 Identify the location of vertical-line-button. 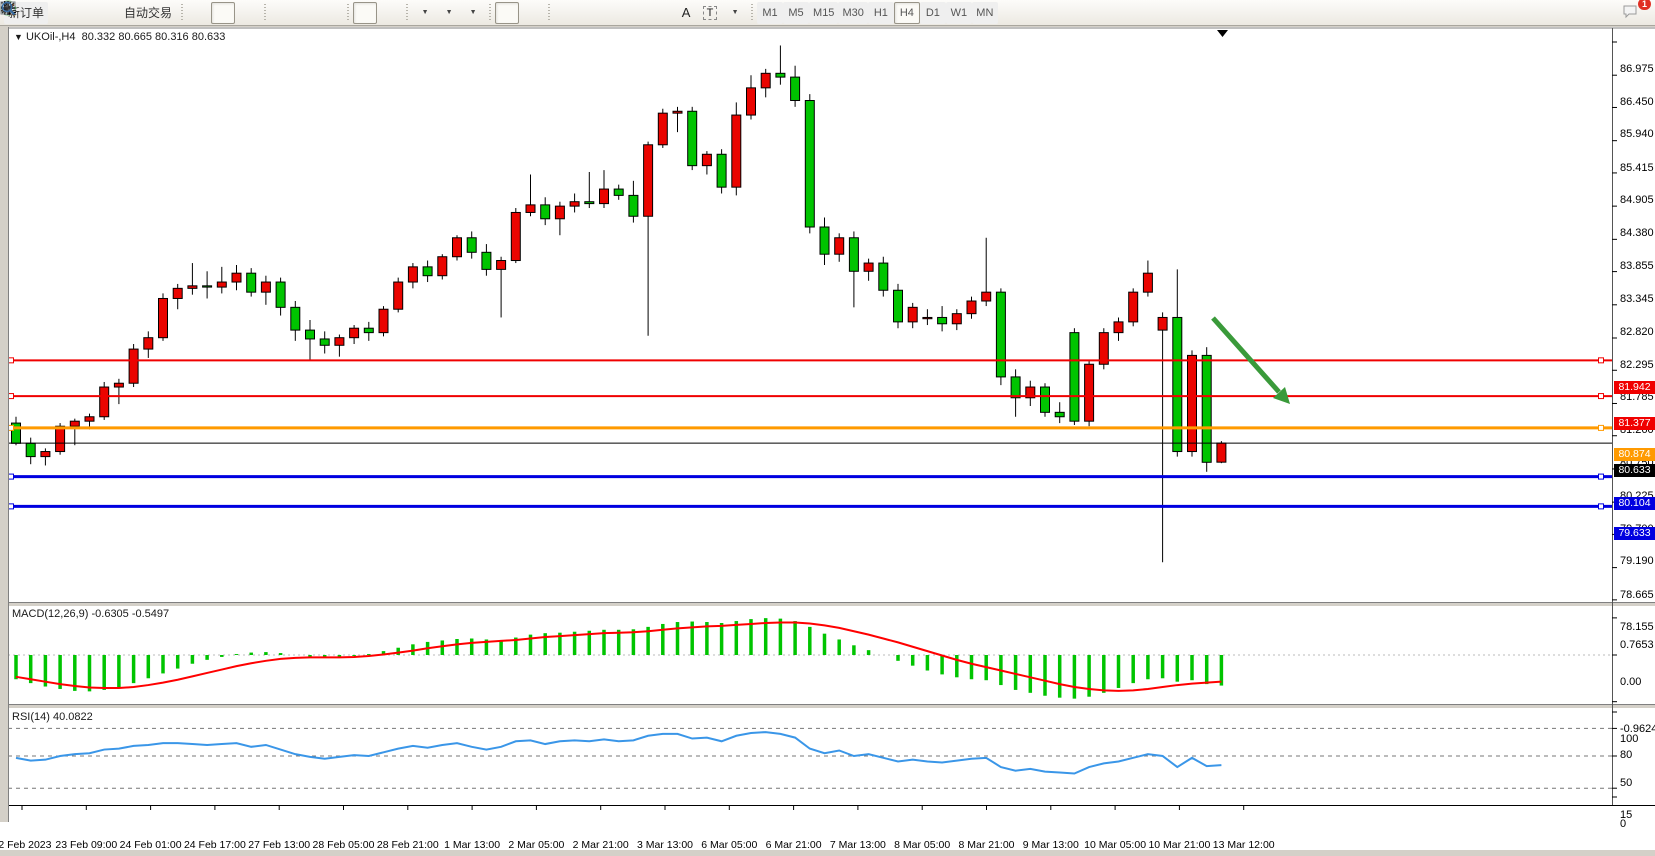
(292, 12).